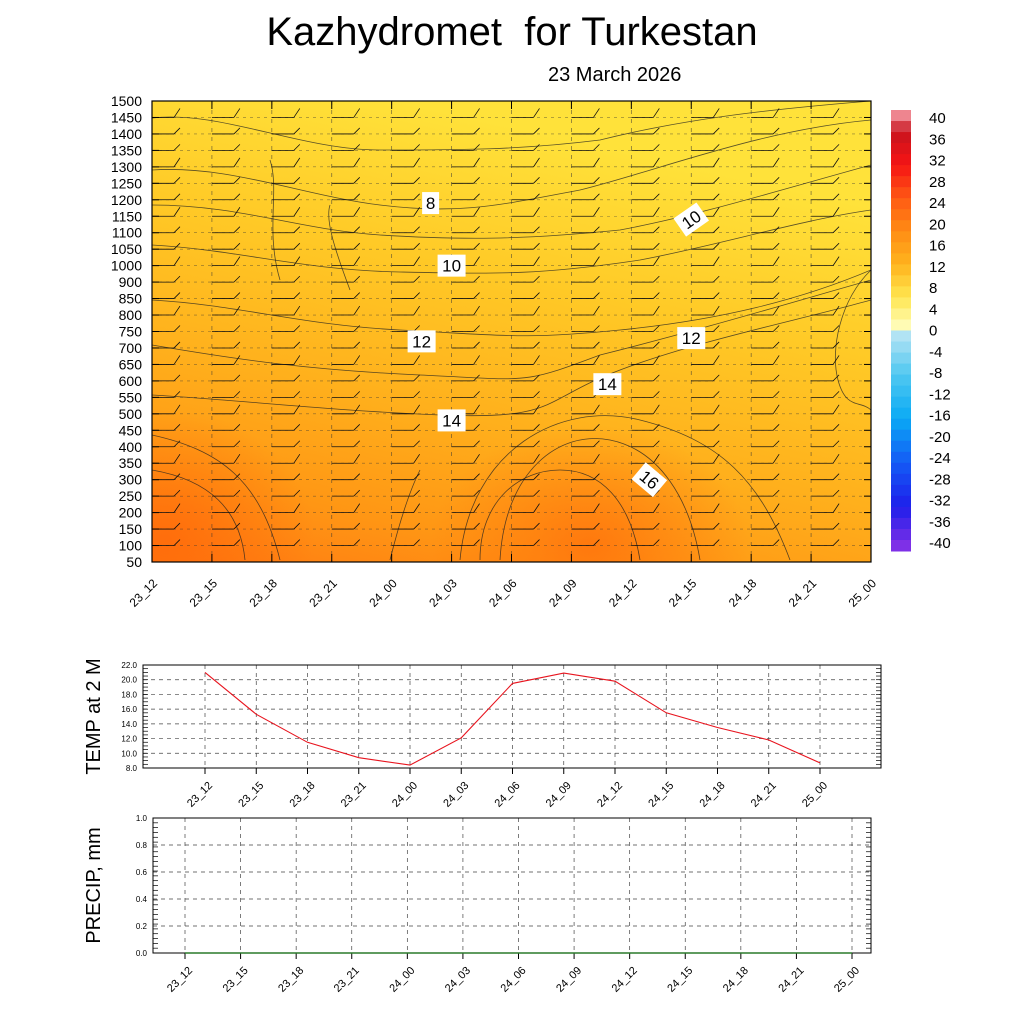 The width and height of the screenshot is (1024, 1024). Describe the element at coordinates (683, 593) in the screenshot. I see `x-tick-label: 24_15` at that location.